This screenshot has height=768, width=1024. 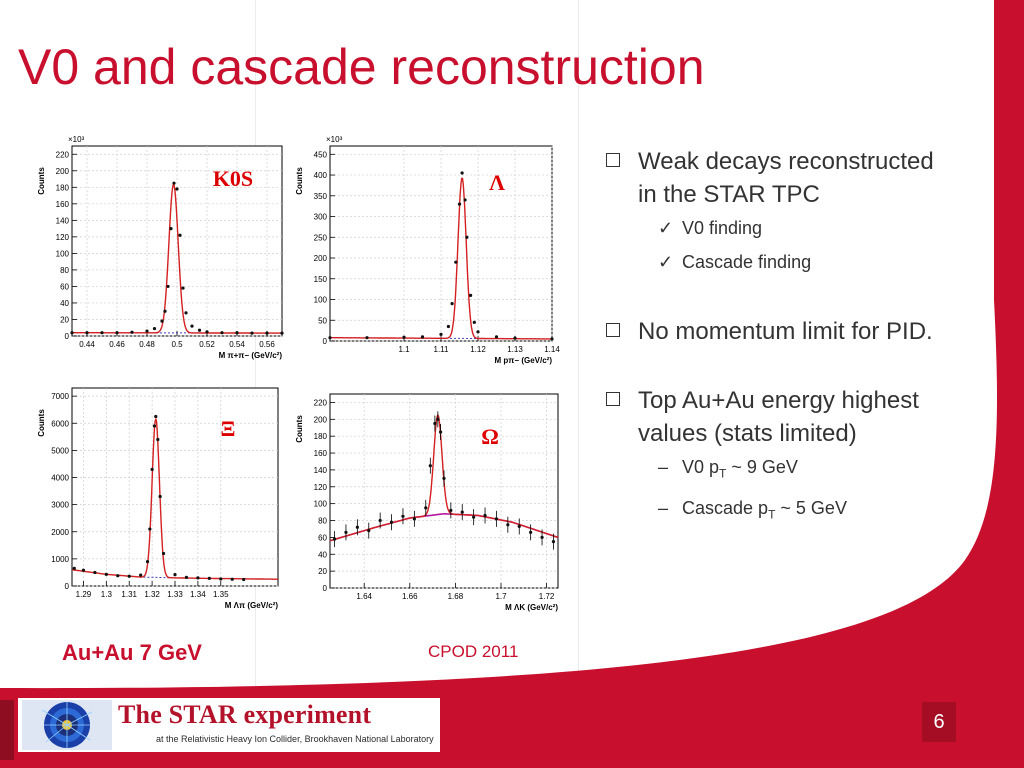 What do you see at coordinates (322, 554) in the screenshot?
I see `y-tick-label: 40` at bounding box center [322, 554].